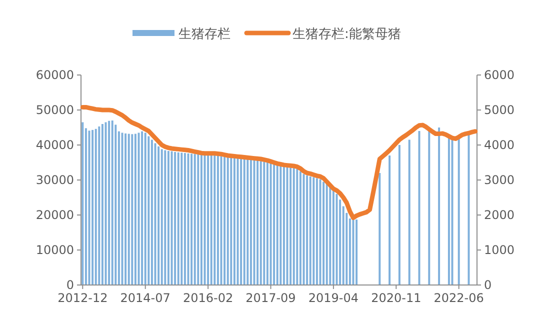 The width and height of the screenshot is (550, 330). Describe the element at coordinates (333, 298) in the screenshot. I see `x-tick-label: 2019-04` at that location.